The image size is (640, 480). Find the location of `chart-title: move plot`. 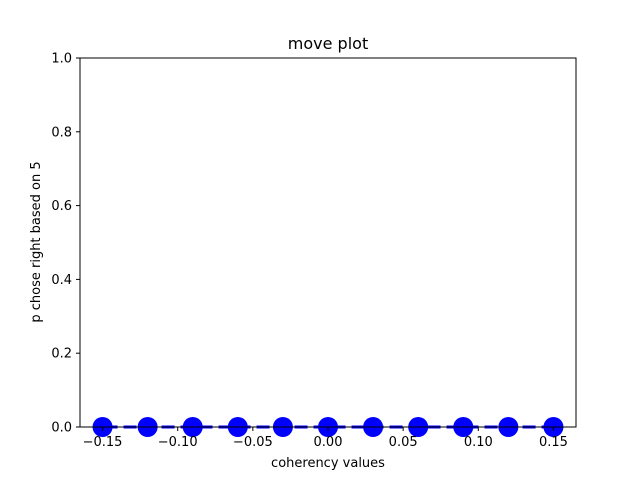

chart-title: move plot is located at coordinates (328, 43).